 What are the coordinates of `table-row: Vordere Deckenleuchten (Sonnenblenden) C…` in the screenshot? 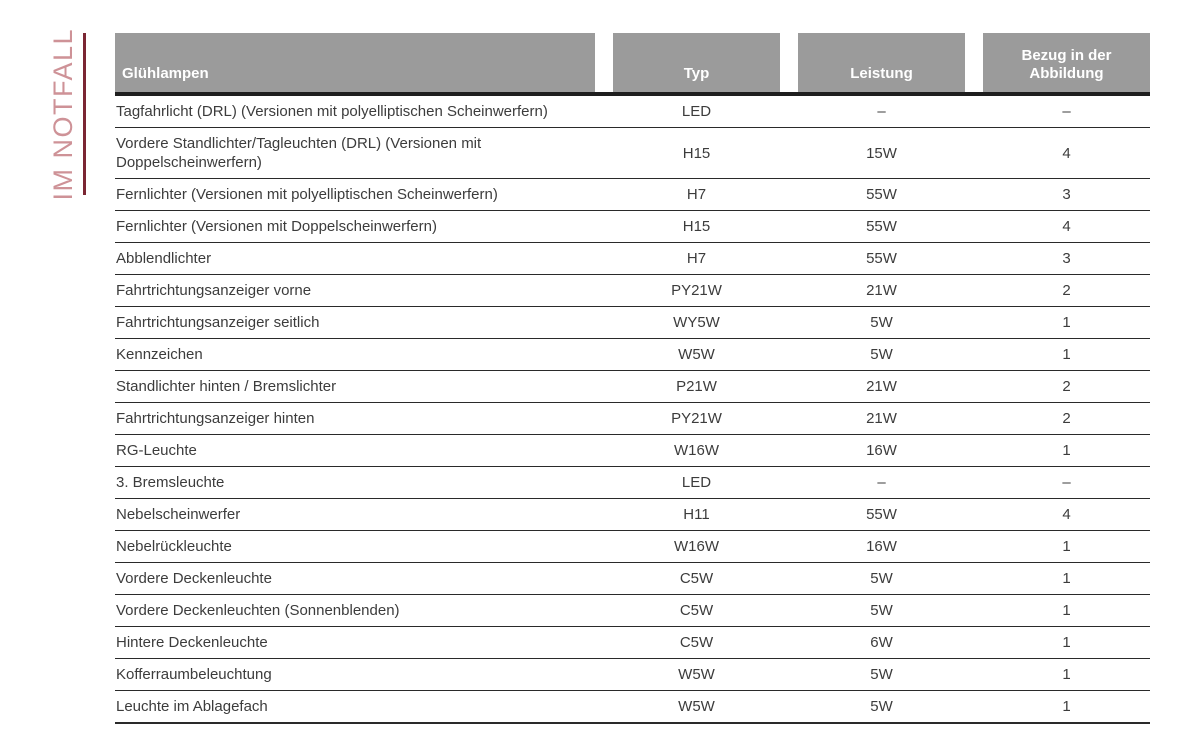 It's located at (632, 611).